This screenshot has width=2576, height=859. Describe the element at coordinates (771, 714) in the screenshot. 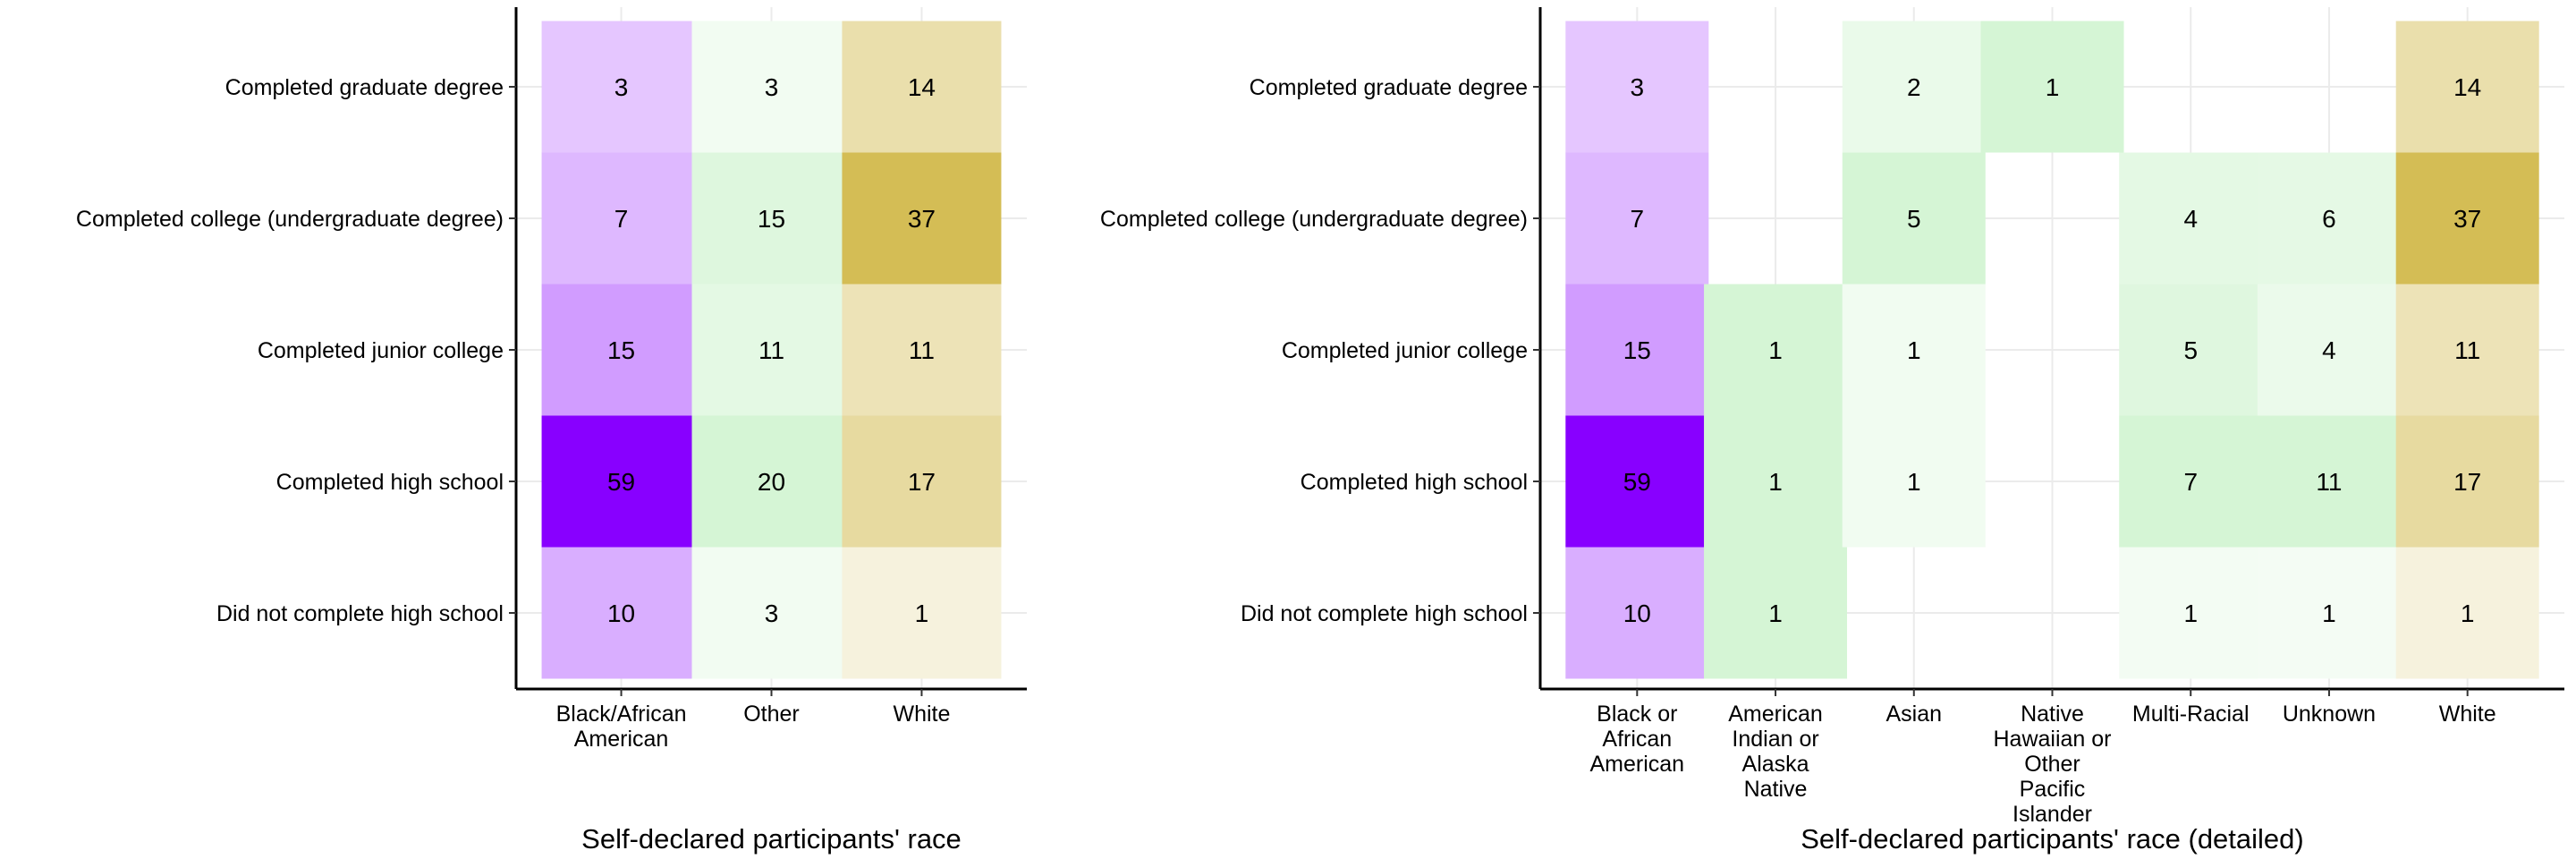

I see `x-tick-label: Other` at that location.